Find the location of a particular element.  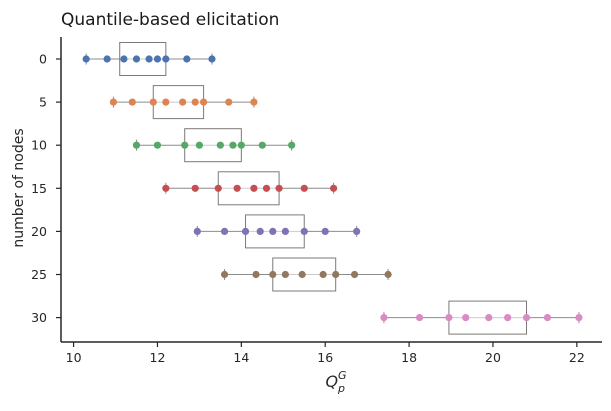

y-tick-label: 20 is located at coordinates (39, 231).